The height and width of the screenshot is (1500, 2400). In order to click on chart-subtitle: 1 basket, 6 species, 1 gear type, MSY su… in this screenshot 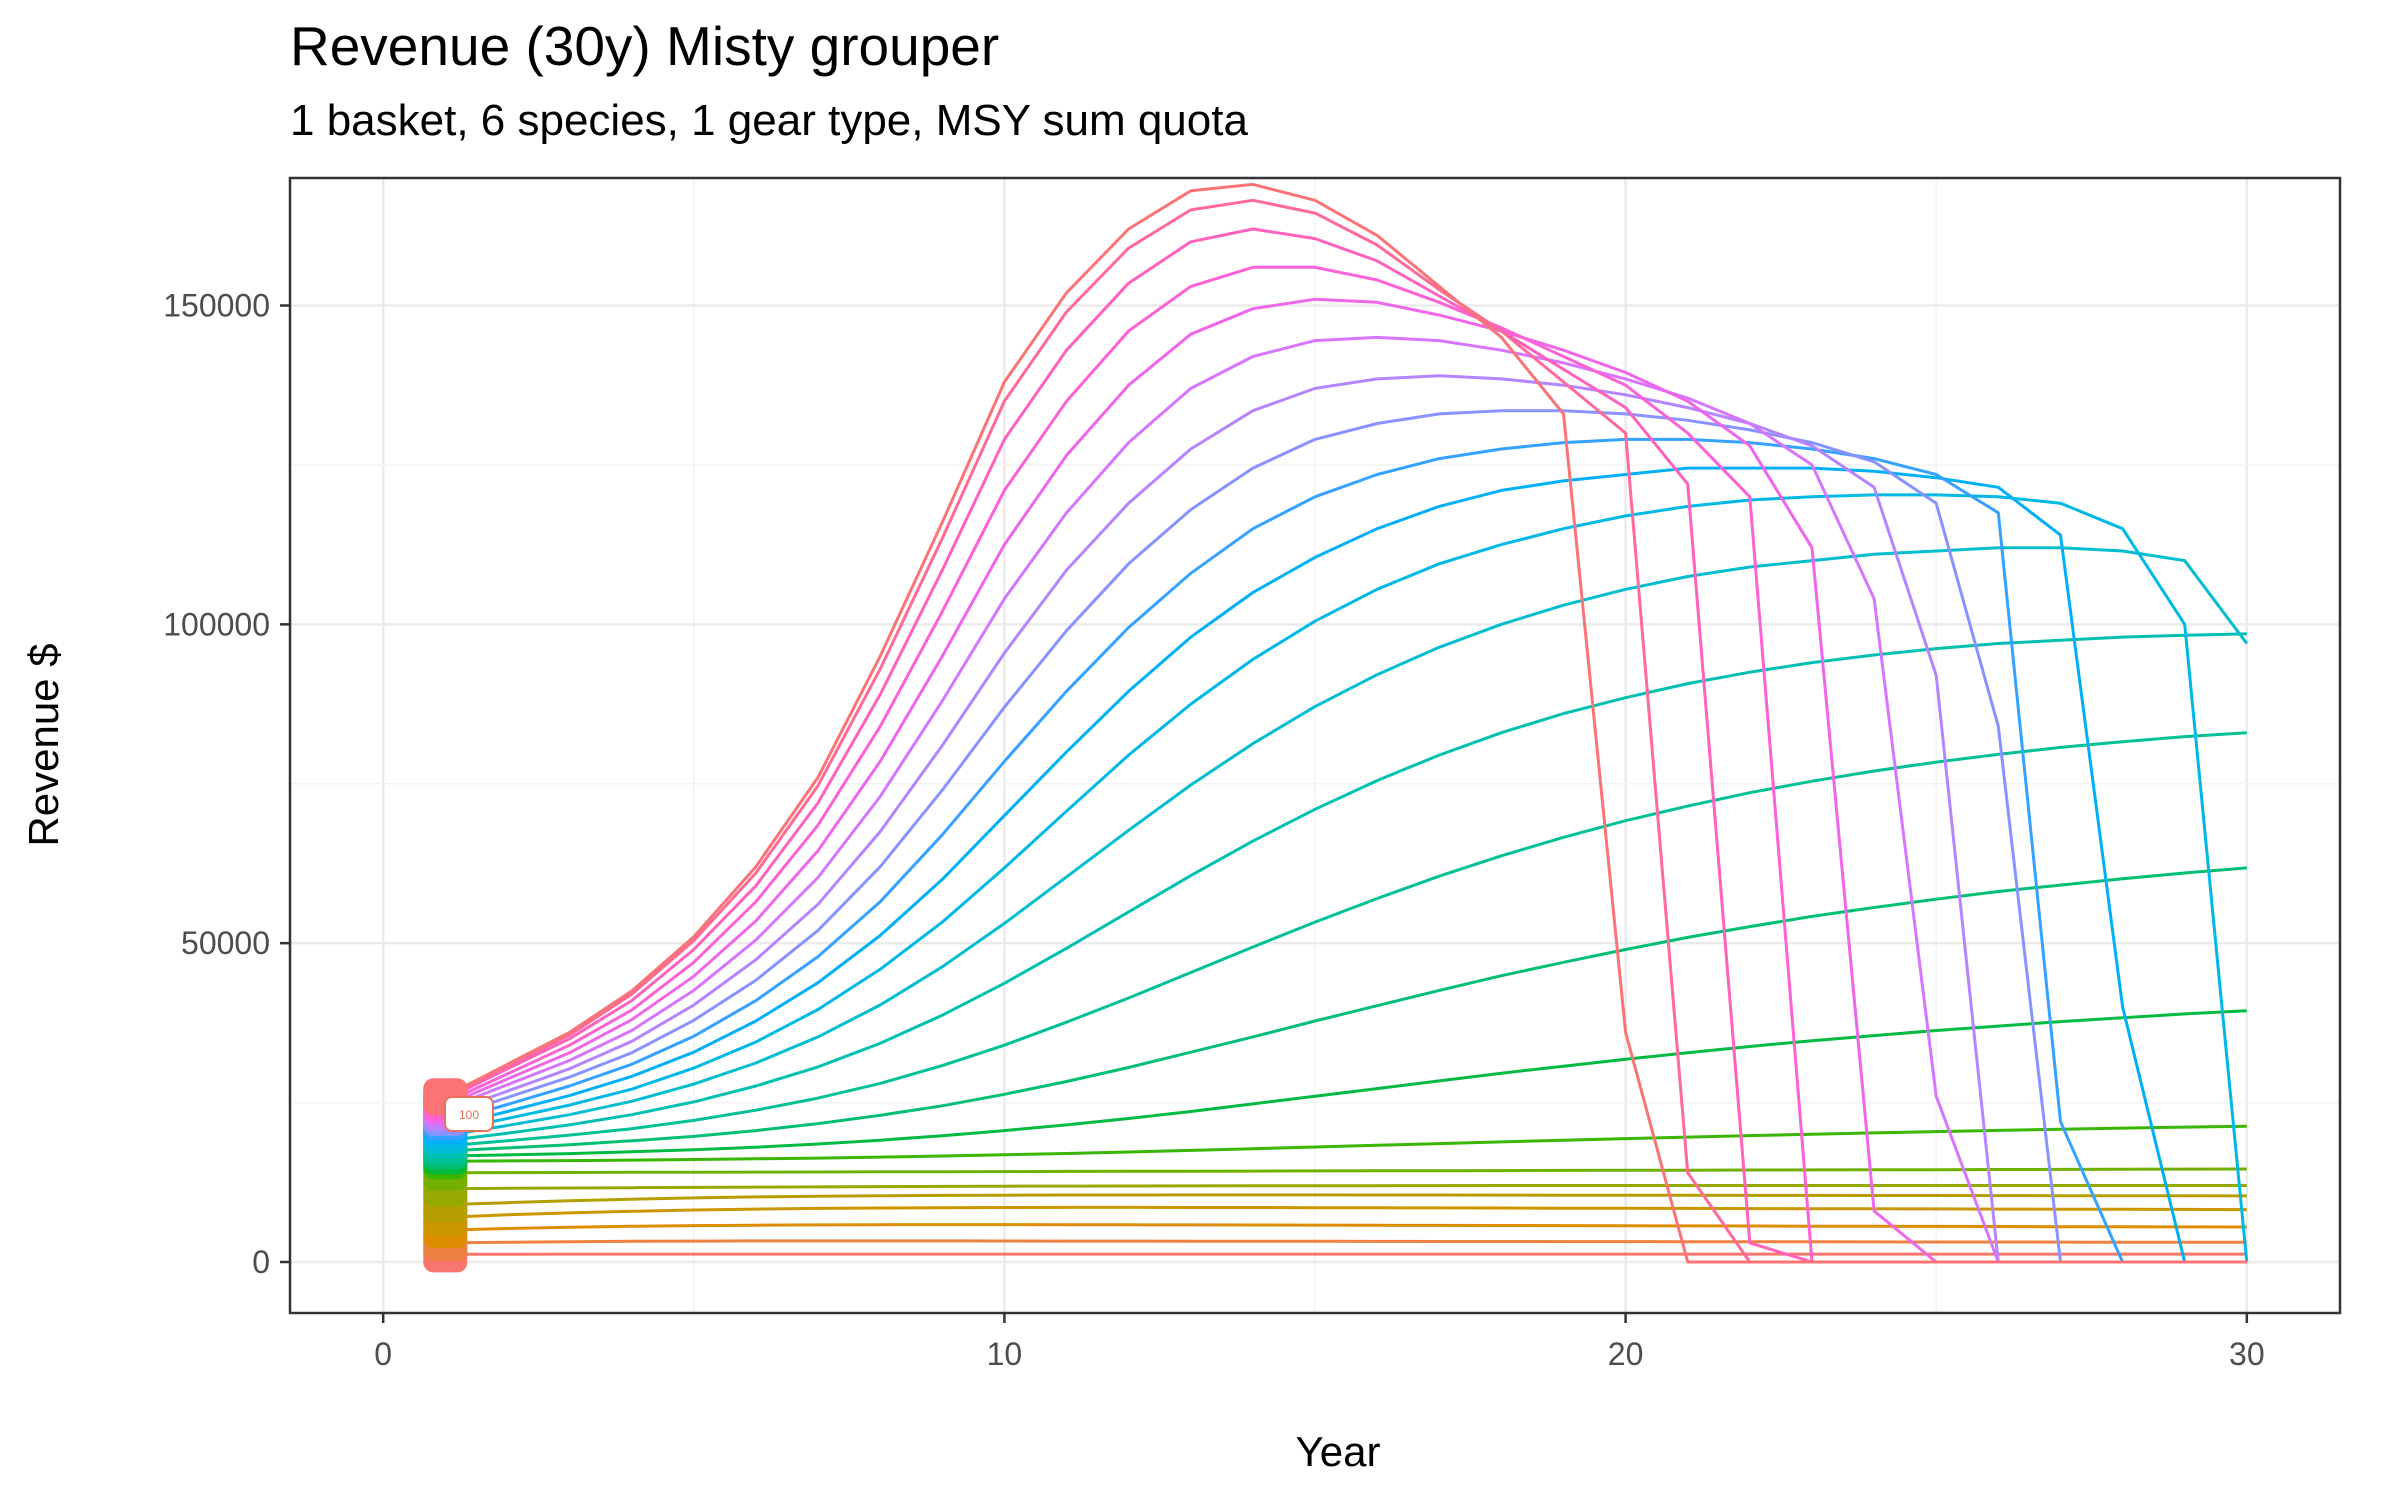, I will do `click(769, 120)`.